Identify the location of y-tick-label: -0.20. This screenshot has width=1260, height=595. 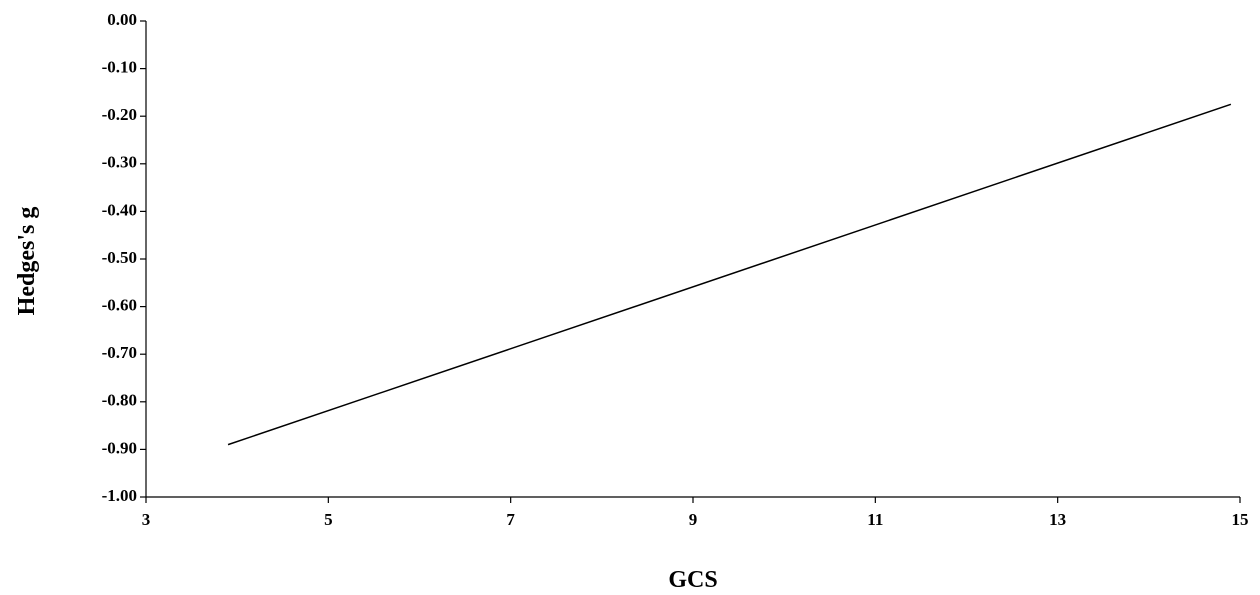
(119, 114).